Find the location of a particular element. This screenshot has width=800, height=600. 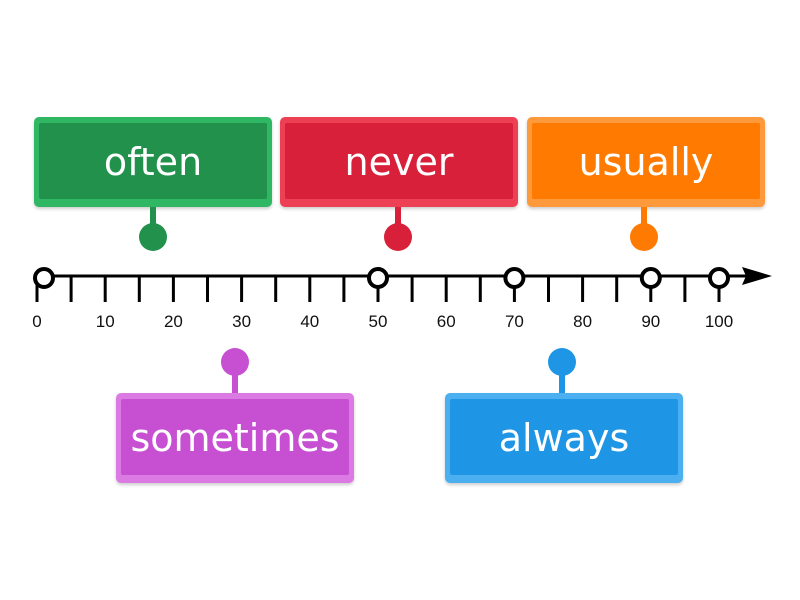

tick-label: 20 is located at coordinates (173, 321).